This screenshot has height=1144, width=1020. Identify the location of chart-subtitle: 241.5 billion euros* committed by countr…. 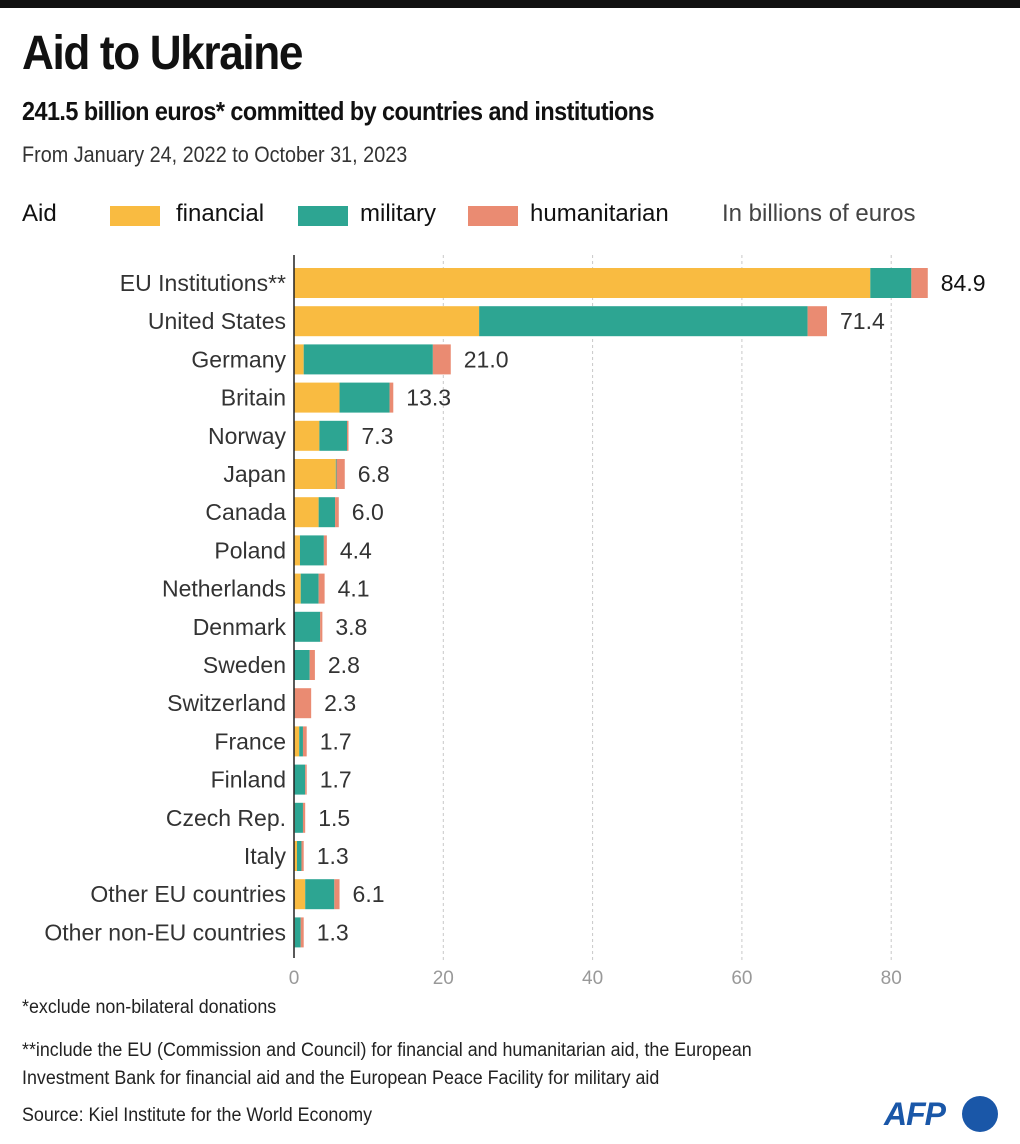
(338, 111).